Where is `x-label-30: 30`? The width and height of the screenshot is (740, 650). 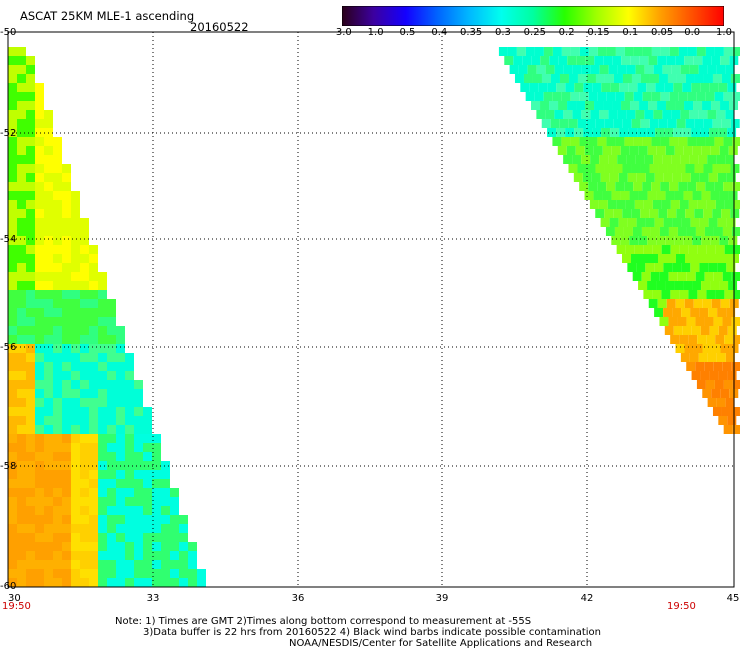 x-label-30: 30 is located at coordinates (14, 598).